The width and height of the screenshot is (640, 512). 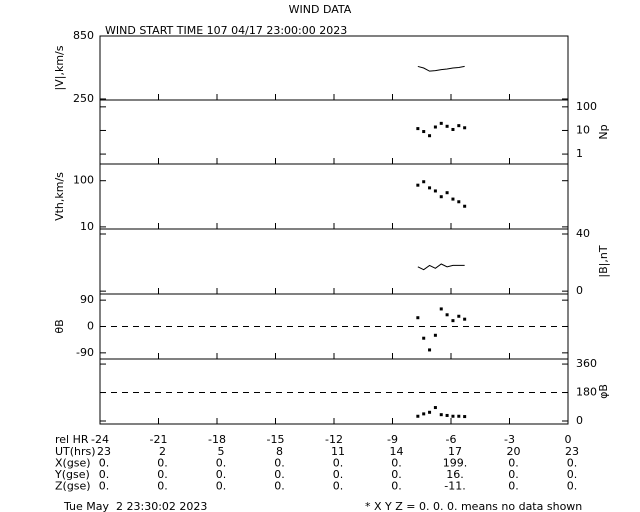 What do you see at coordinates (451, 439) in the screenshot?
I see `x-tick-label: -6` at bounding box center [451, 439].